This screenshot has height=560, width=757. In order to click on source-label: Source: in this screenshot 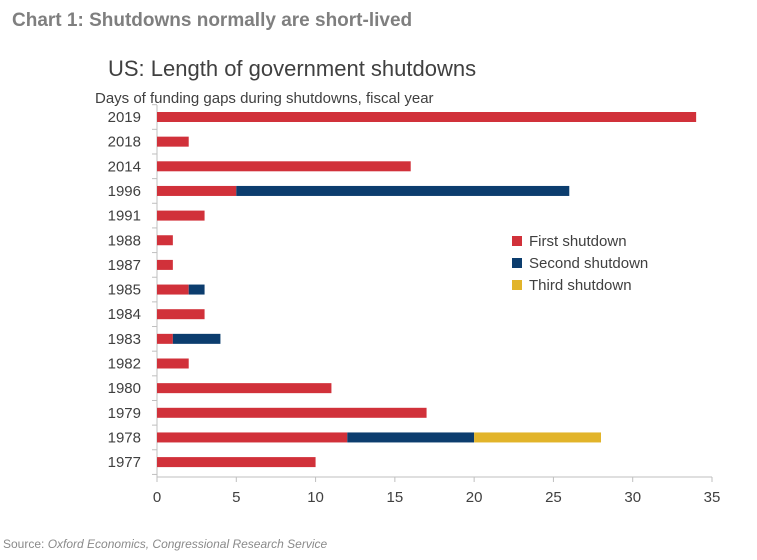, I will do `click(24, 544)`.